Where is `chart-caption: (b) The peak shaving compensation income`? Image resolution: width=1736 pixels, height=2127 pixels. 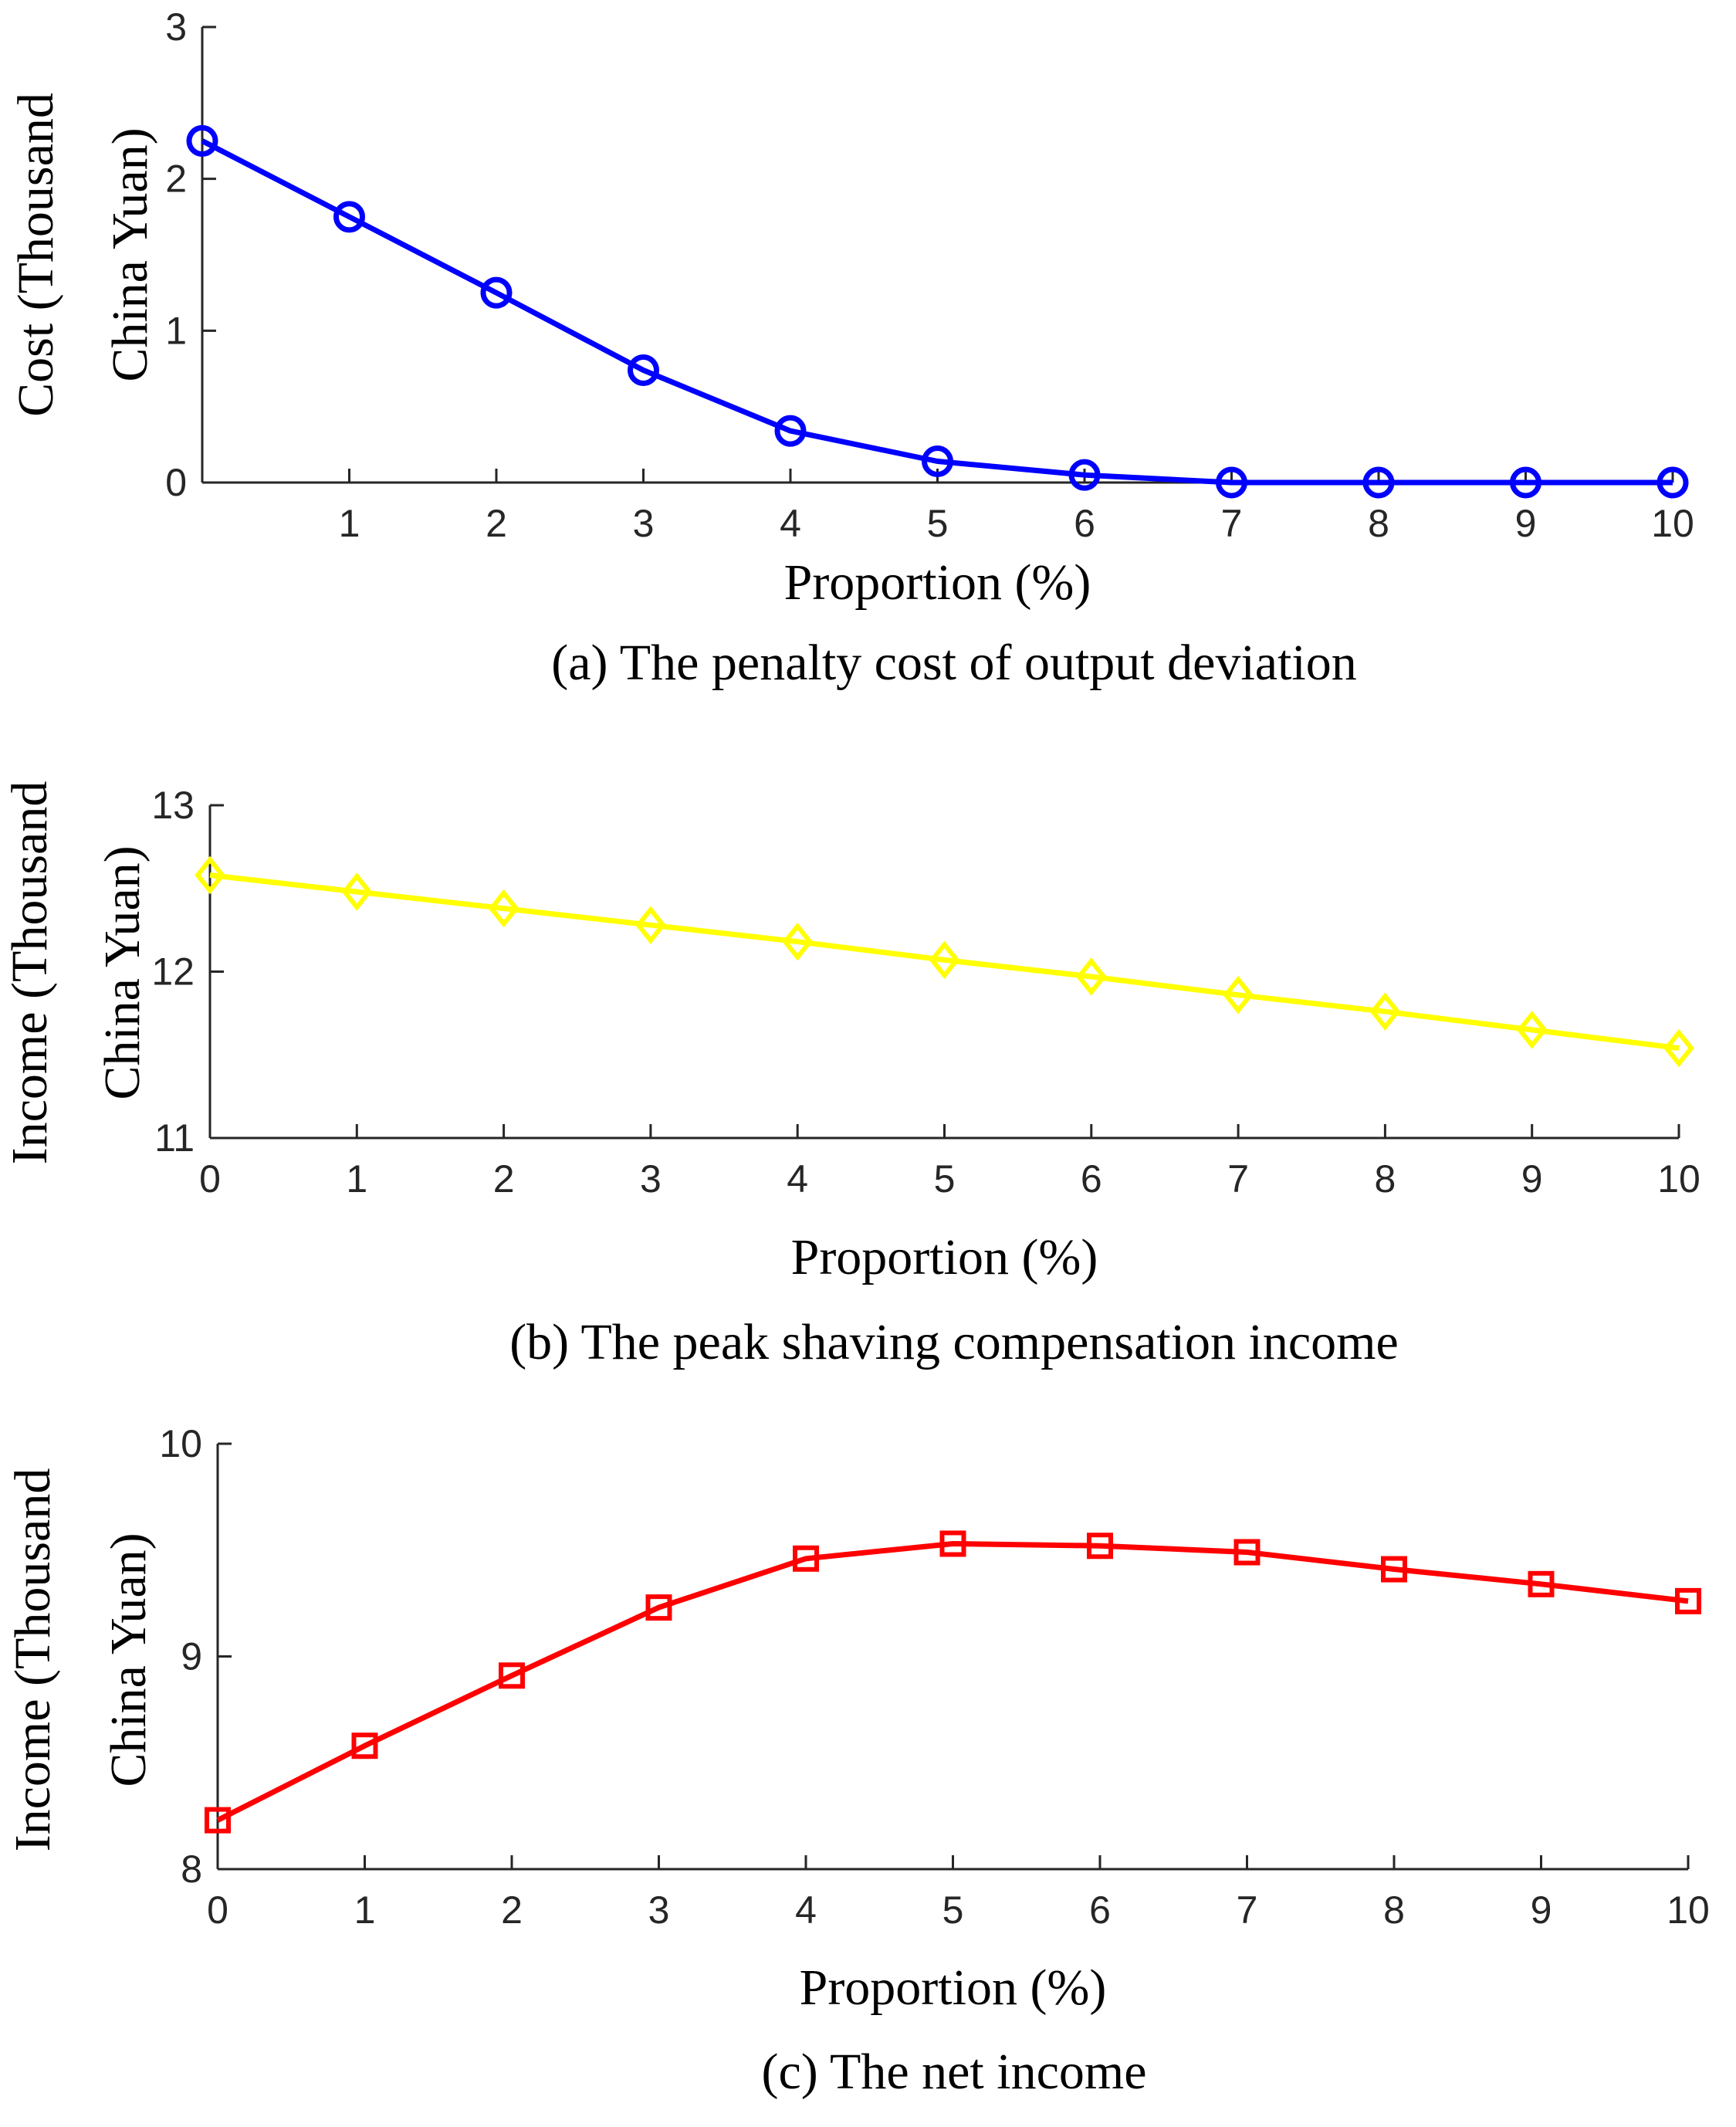
chart-caption: (b) The peak shaving compensation income is located at coordinates (954, 1342).